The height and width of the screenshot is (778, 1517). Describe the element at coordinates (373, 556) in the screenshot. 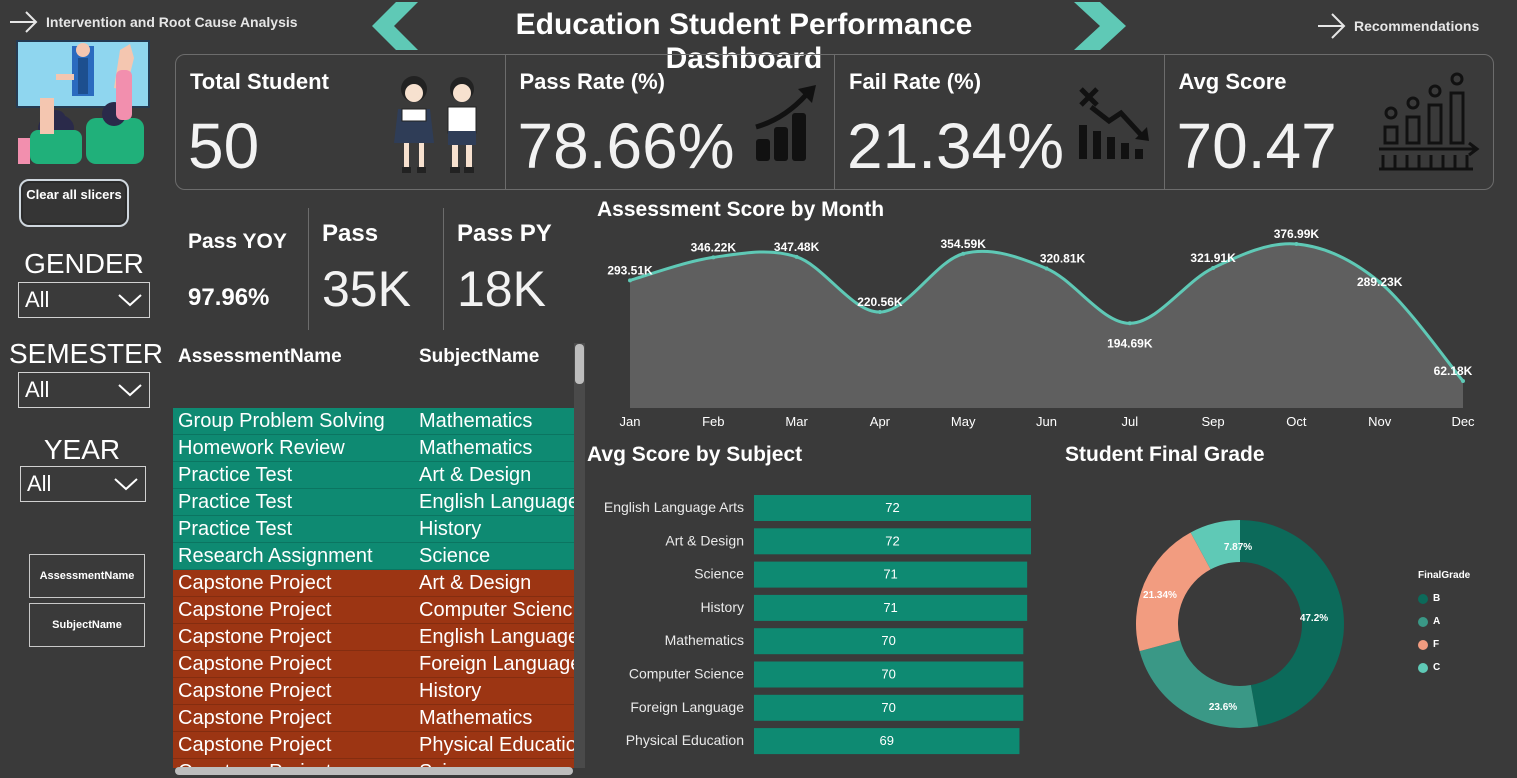

I see `table-row: Research Assignment Science` at that location.